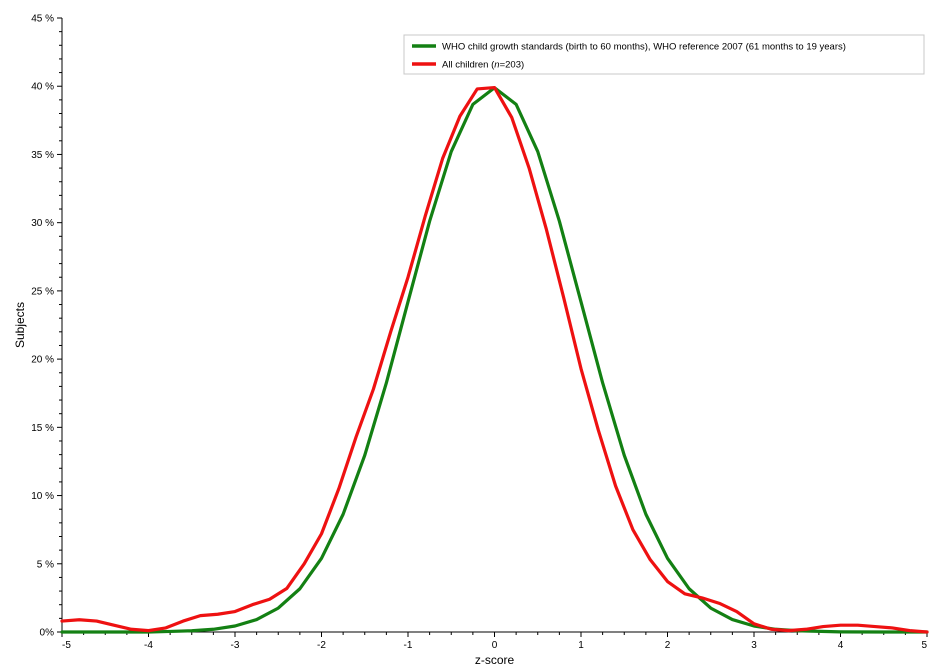 This screenshot has height=670, width=930. What do you see at coordinates (42, 19) in the screenshot?
I see `y-tick-label: 45 %` at bounding box center [42, 19].